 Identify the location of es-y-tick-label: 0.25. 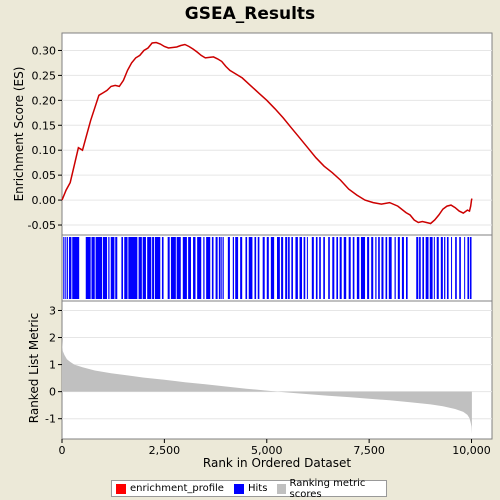
(44, 75).